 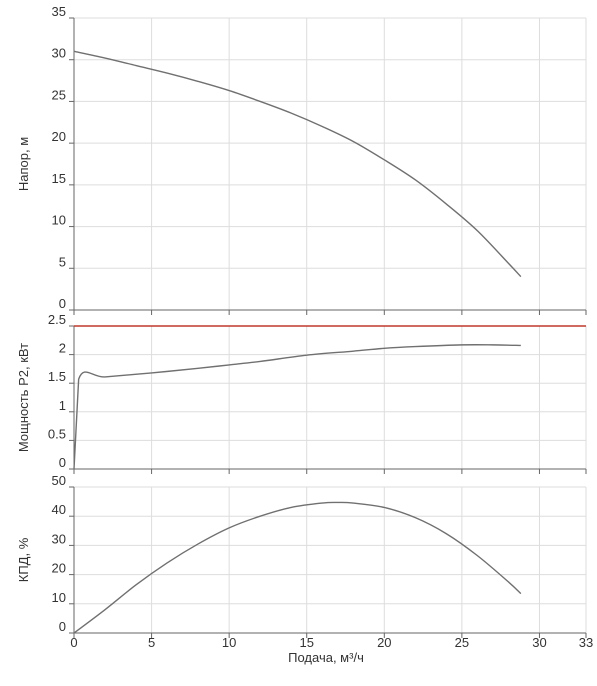 What do you see at coordinates (462, 642) in the screenshot?
I see `x-tick-label: 25` at bounding box center [462, 642].